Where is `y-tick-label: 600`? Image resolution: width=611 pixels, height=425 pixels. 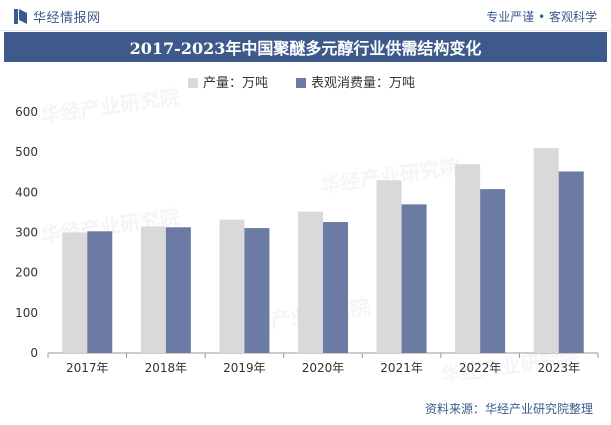
y-tick-label: 600 is located at coordinates (26, 112).